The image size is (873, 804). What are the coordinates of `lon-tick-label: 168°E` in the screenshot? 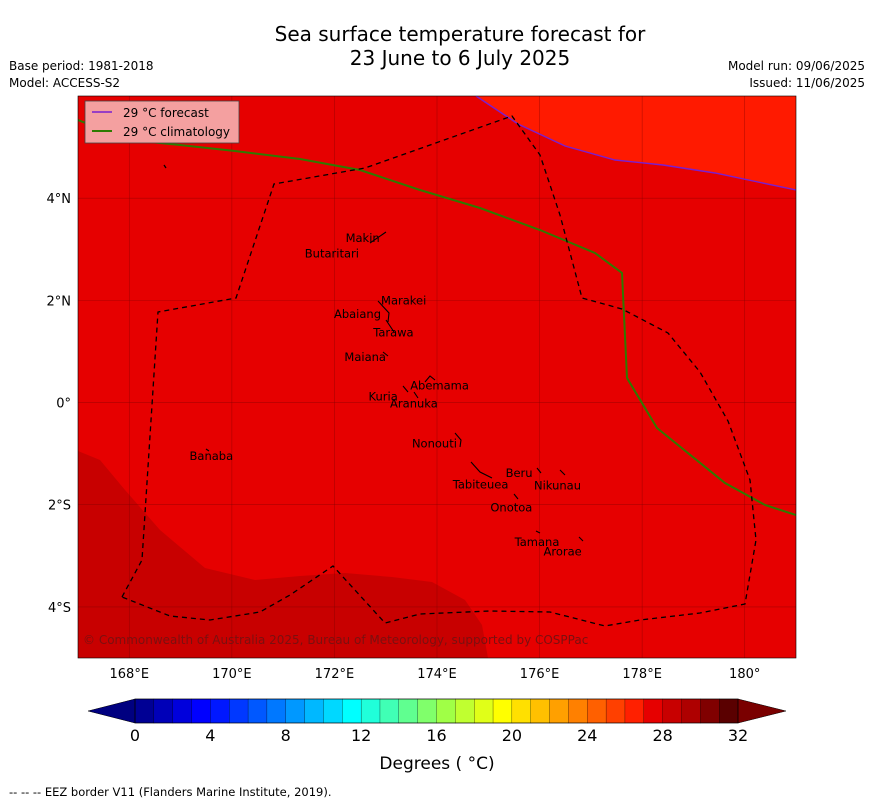 It's located at (130, 674).